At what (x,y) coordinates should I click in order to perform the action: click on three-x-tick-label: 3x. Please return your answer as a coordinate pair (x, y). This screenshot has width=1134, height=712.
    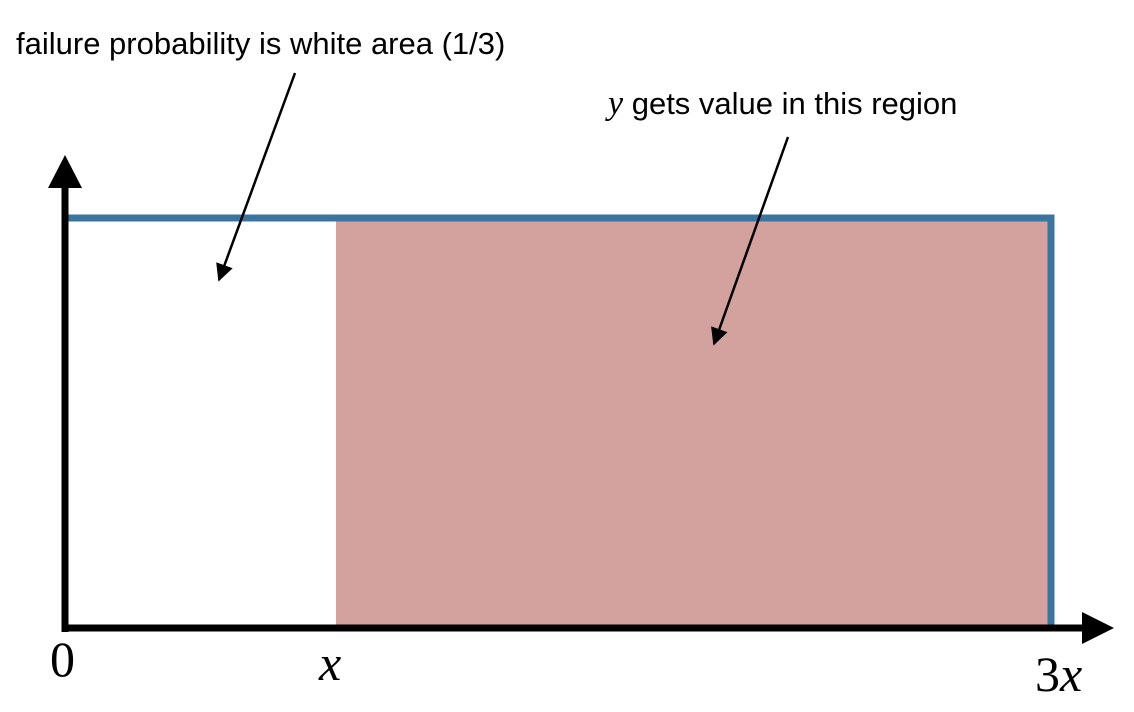
    Looking at the image, I should click on (1058, 674).